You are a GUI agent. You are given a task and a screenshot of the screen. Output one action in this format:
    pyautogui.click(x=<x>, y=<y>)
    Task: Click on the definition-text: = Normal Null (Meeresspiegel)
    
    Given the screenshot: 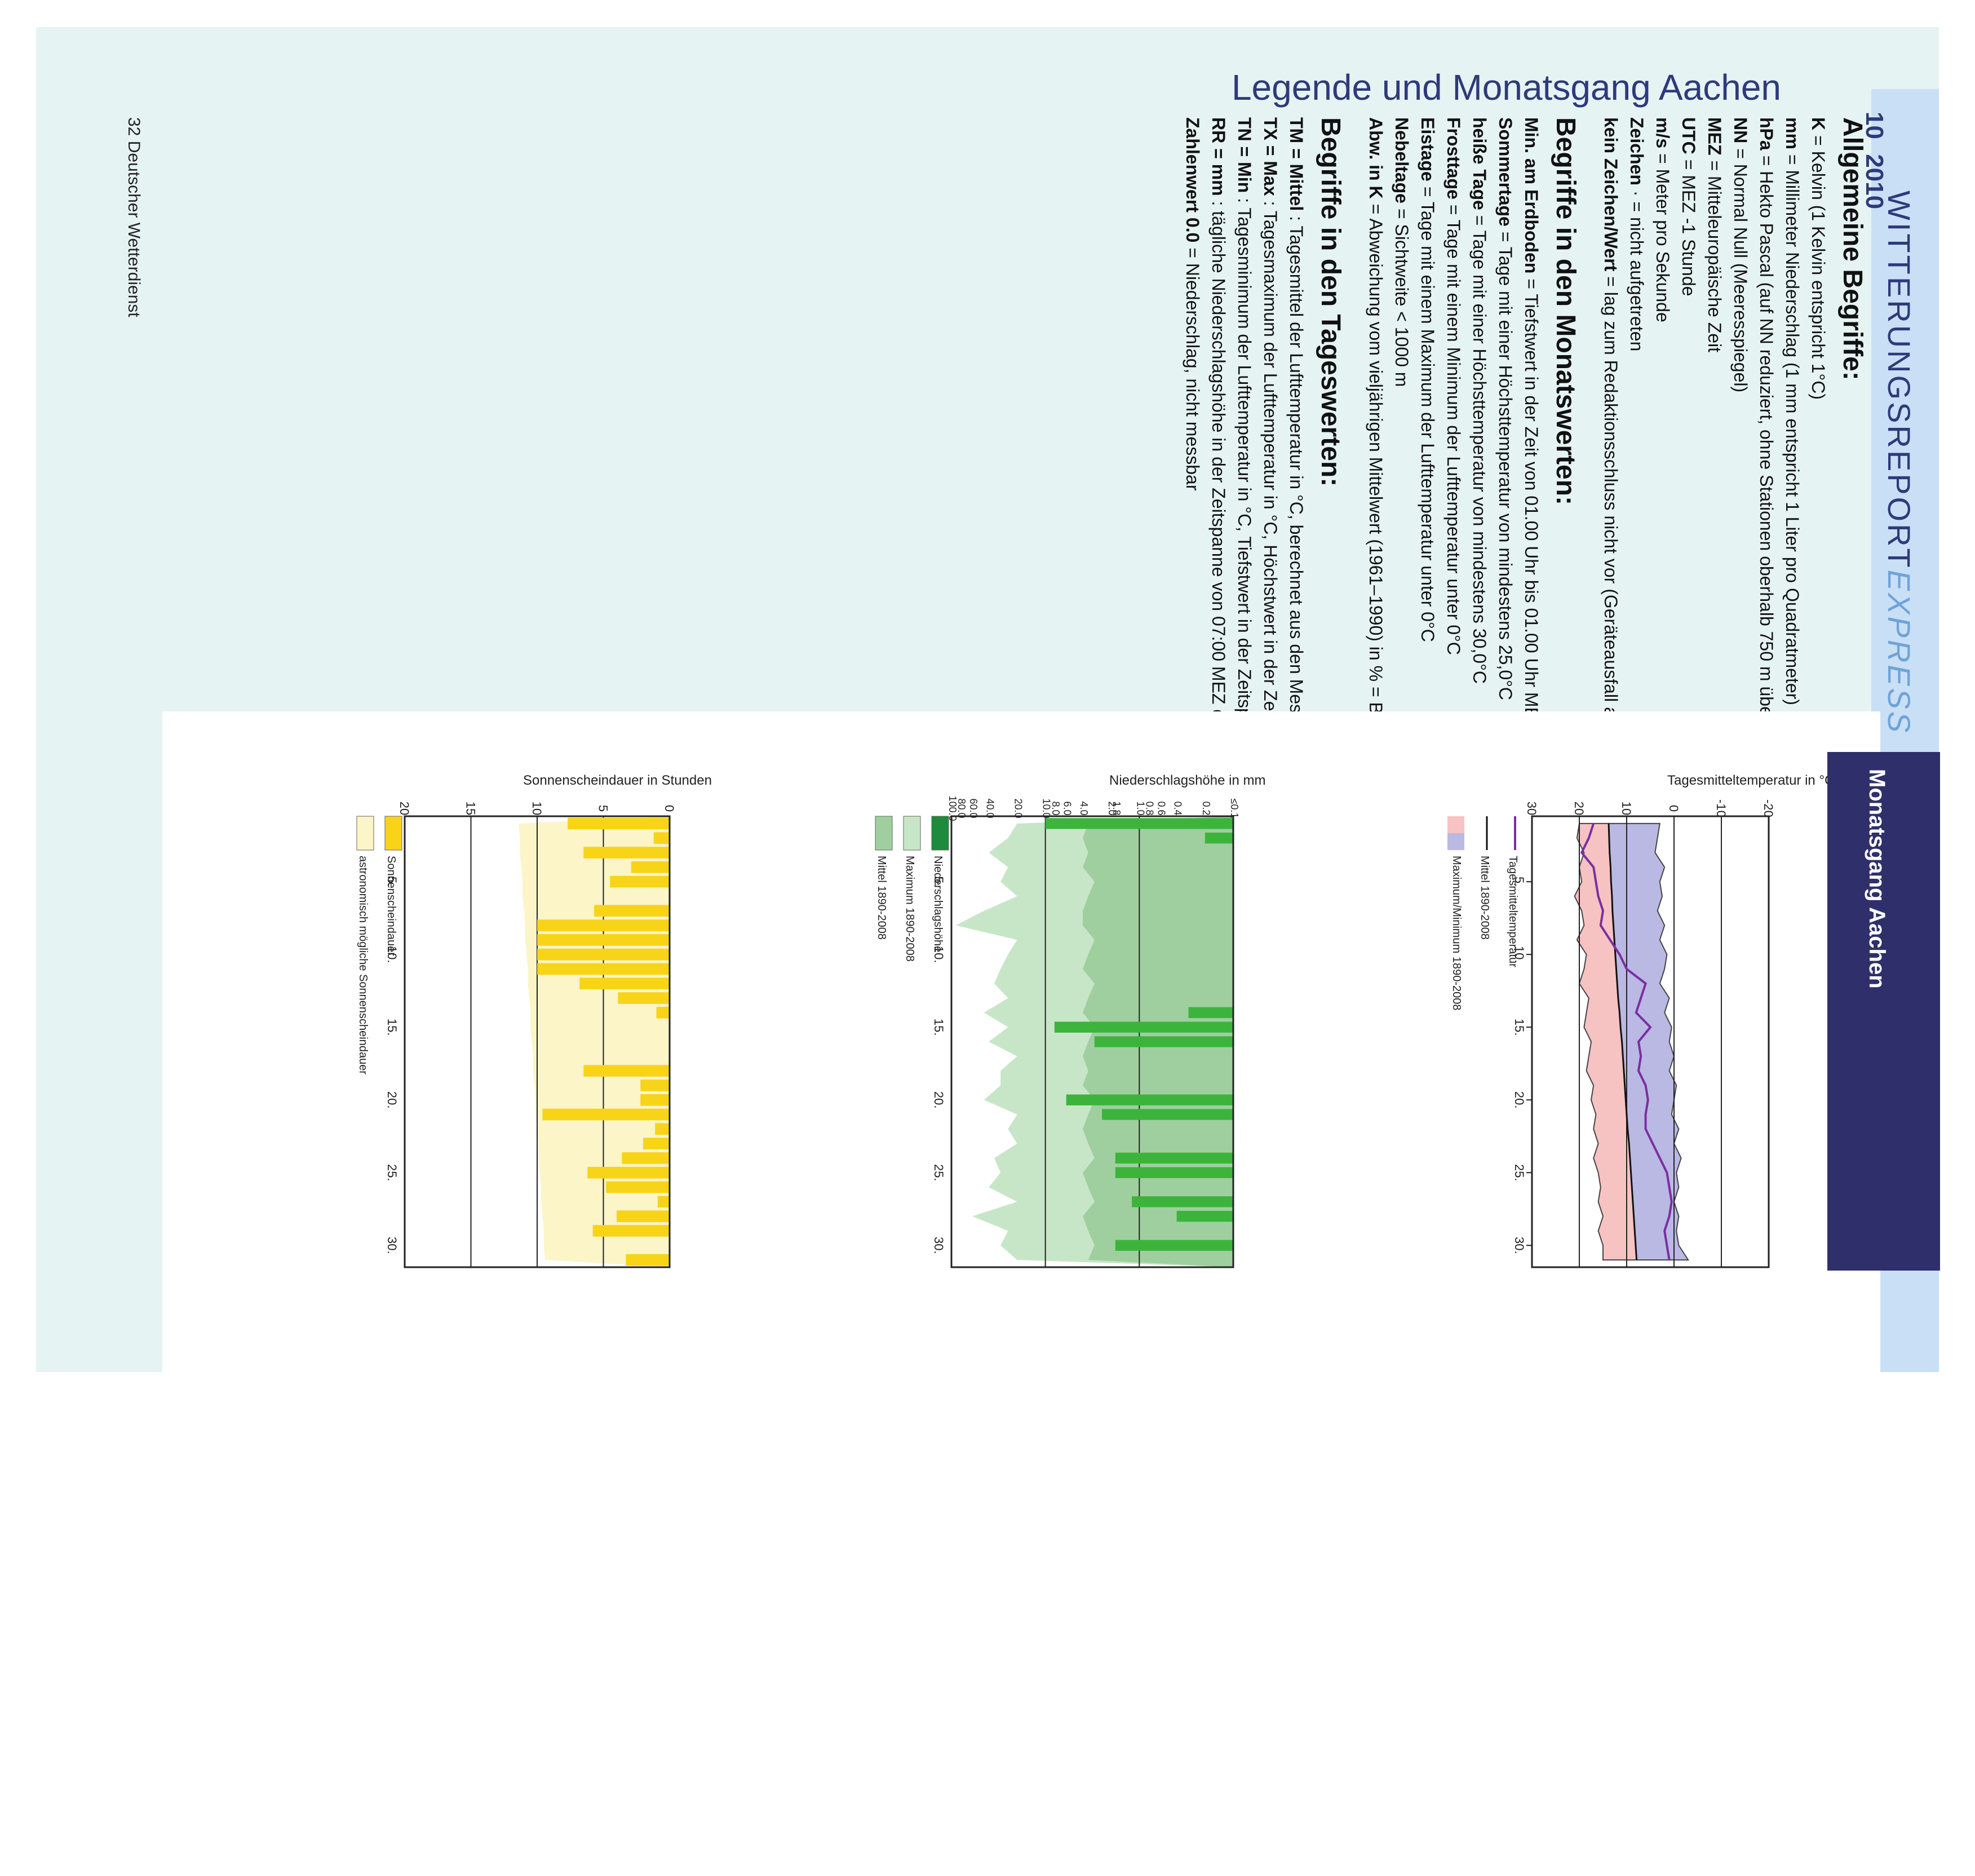 What is the action you would take?
    pyautogui.click(x=1740, y=268)
    